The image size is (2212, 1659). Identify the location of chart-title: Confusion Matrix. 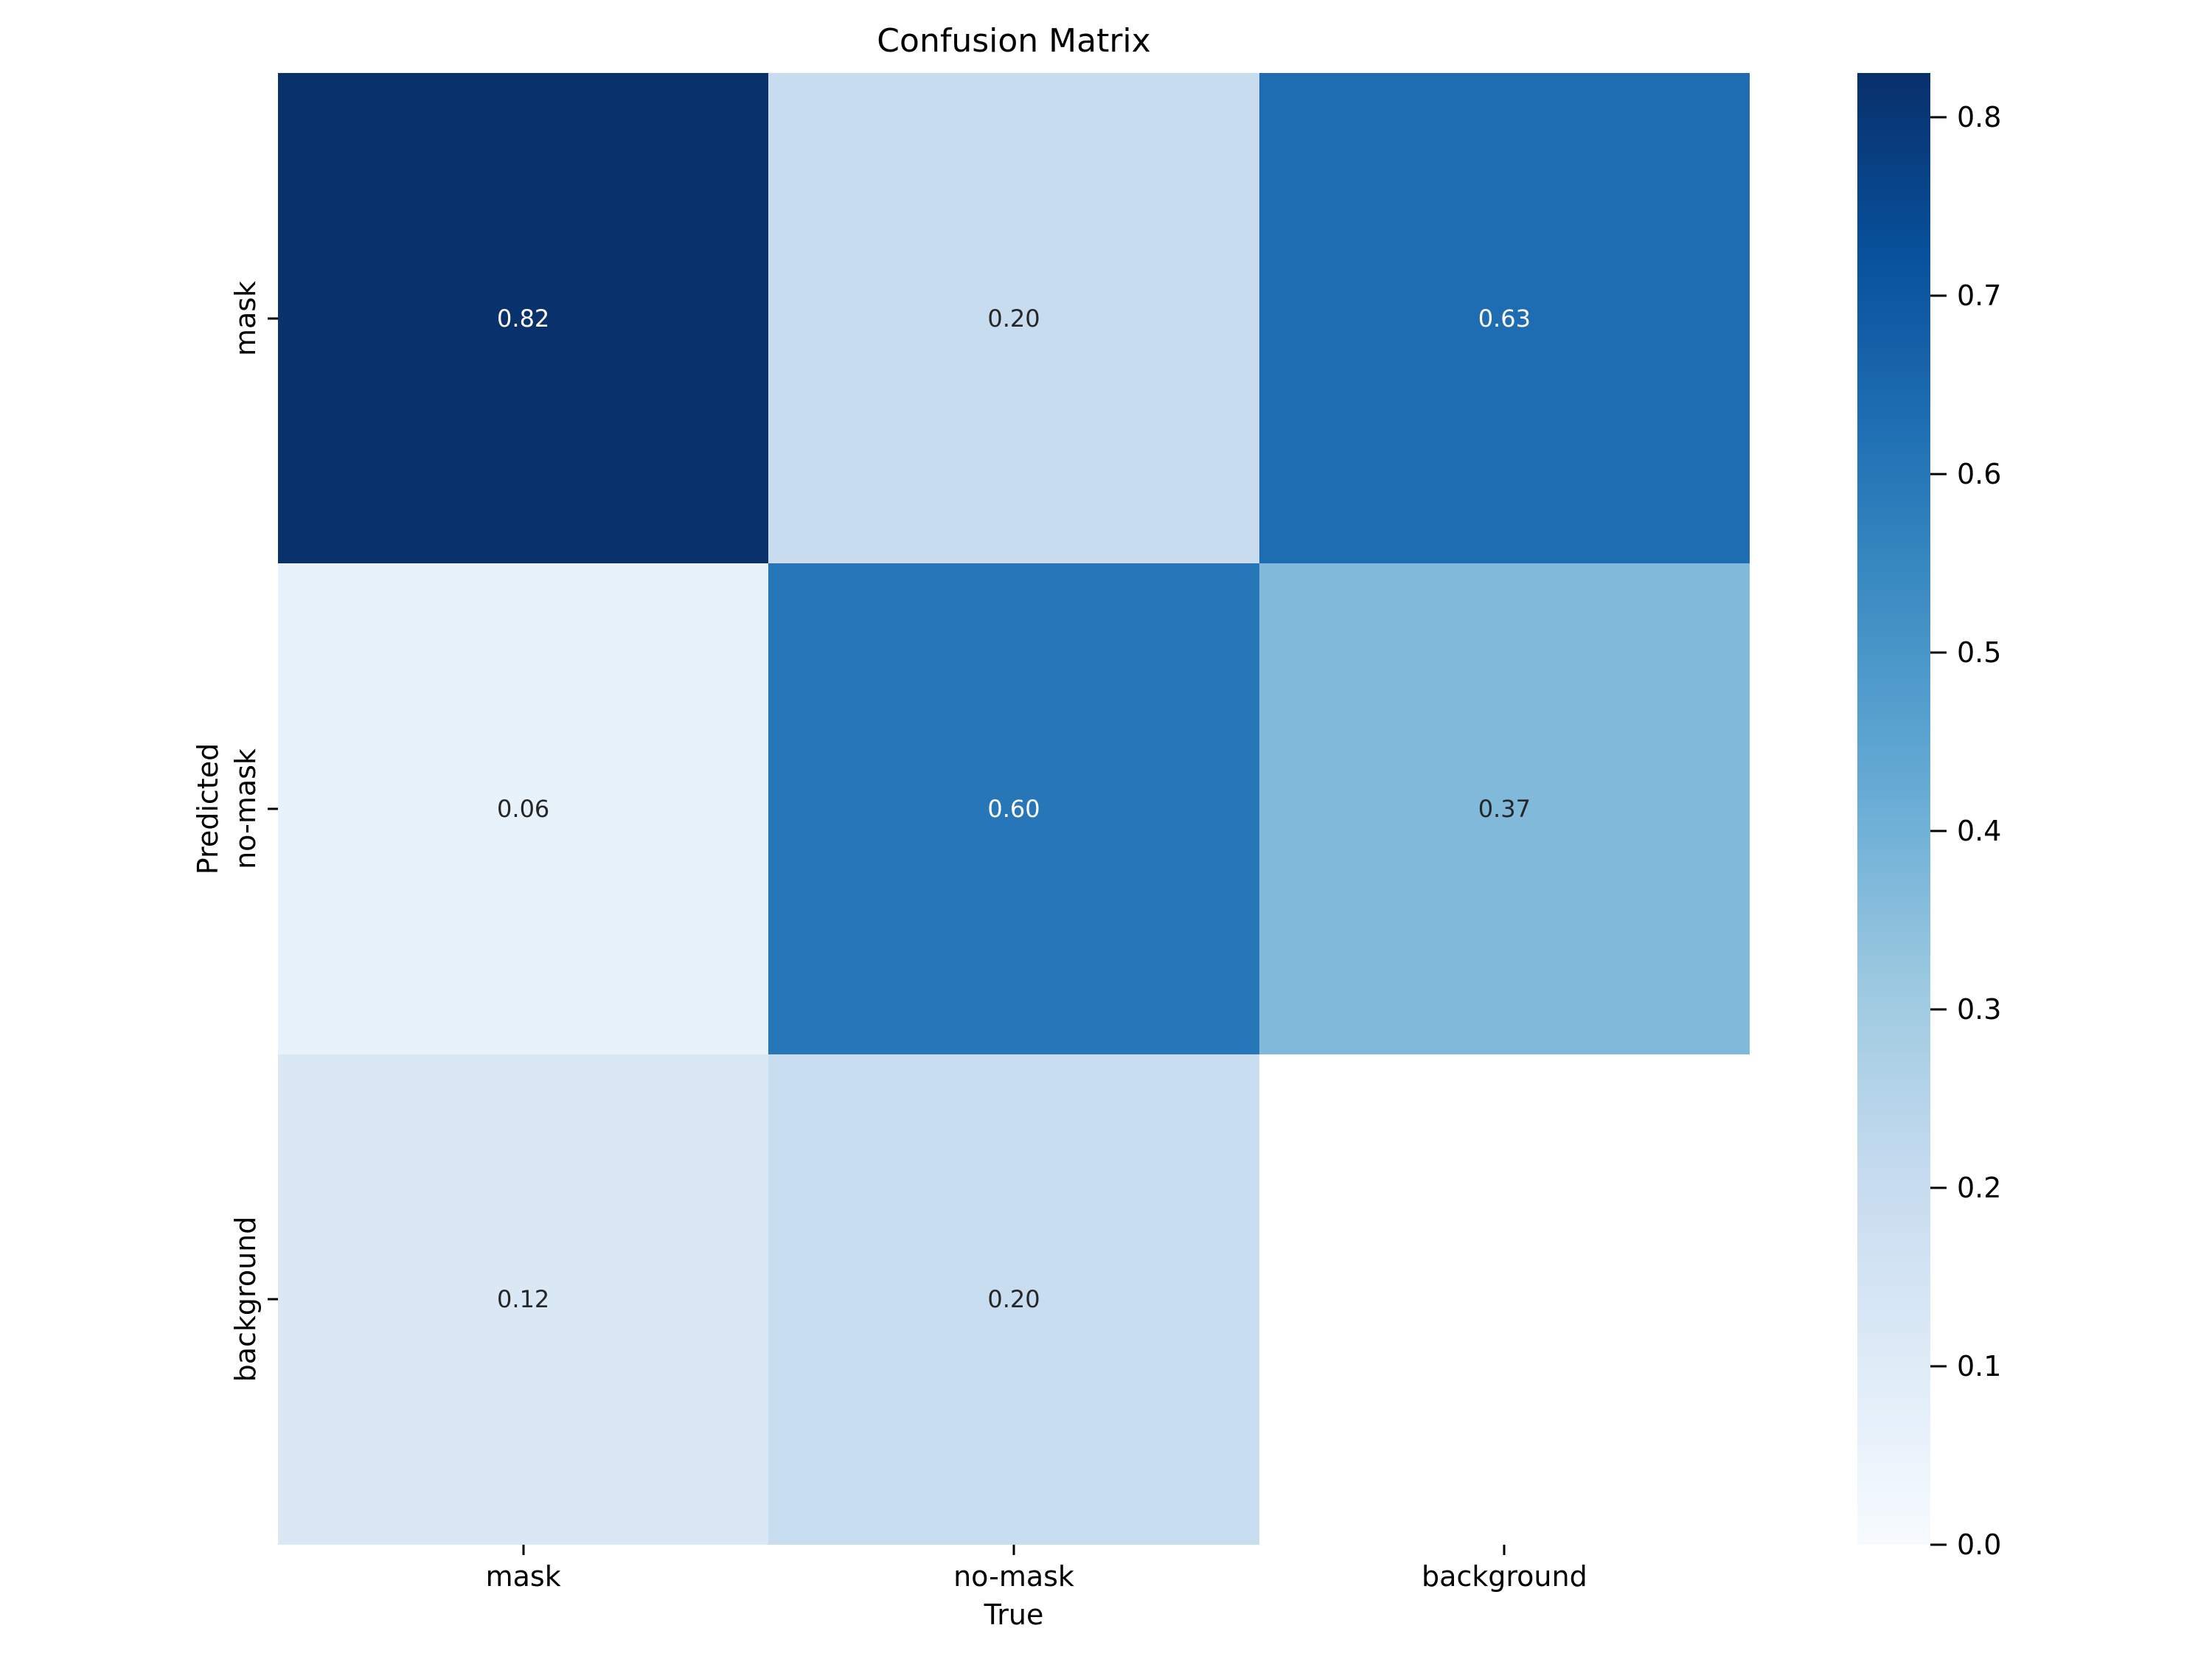
(1014, 41).